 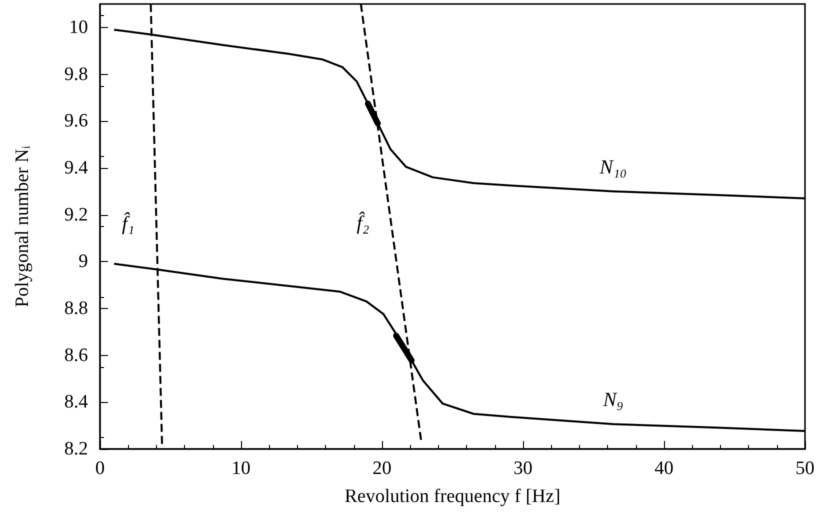 What do you see at coordinates (22, 227) in the screenshot?
I see `y-axis-title: Polygonal number Nᵢ` at bounding box center [22, 227].